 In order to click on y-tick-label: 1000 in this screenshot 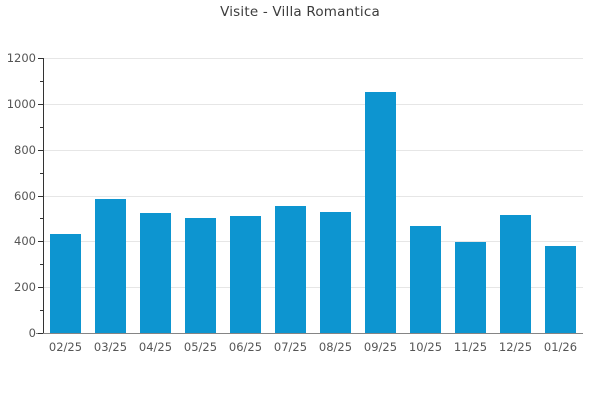, I will do `click(21, 103)`.